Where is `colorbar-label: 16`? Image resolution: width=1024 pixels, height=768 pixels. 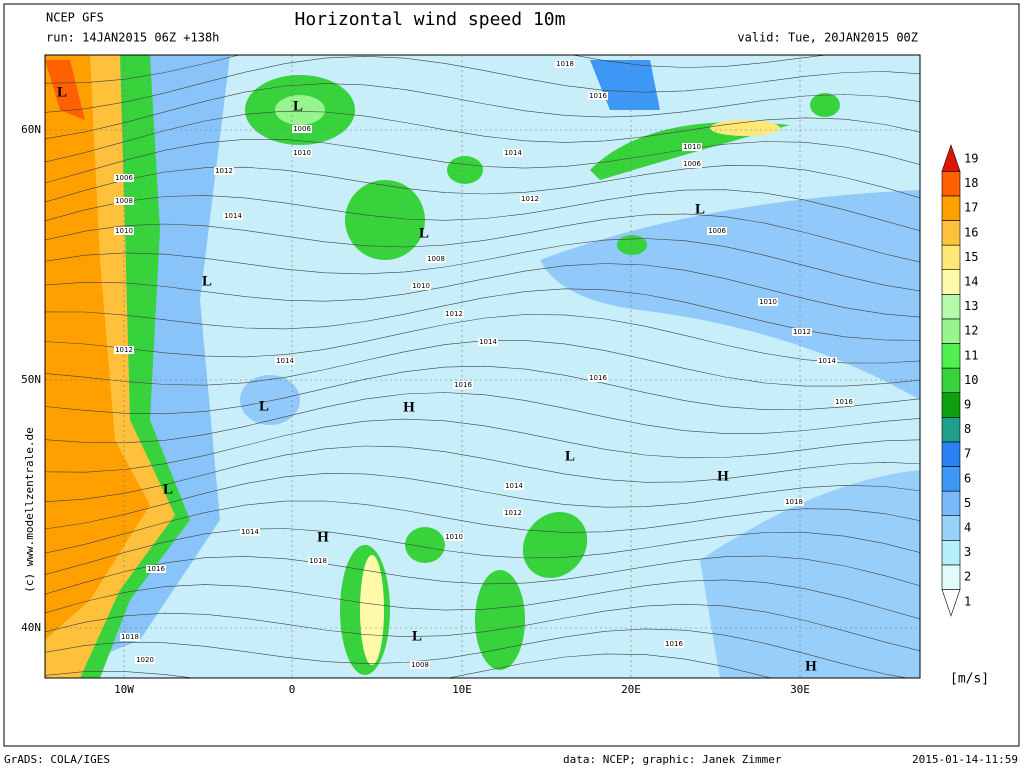 colorbar-label: 16 is located at coordinates (971, 232).